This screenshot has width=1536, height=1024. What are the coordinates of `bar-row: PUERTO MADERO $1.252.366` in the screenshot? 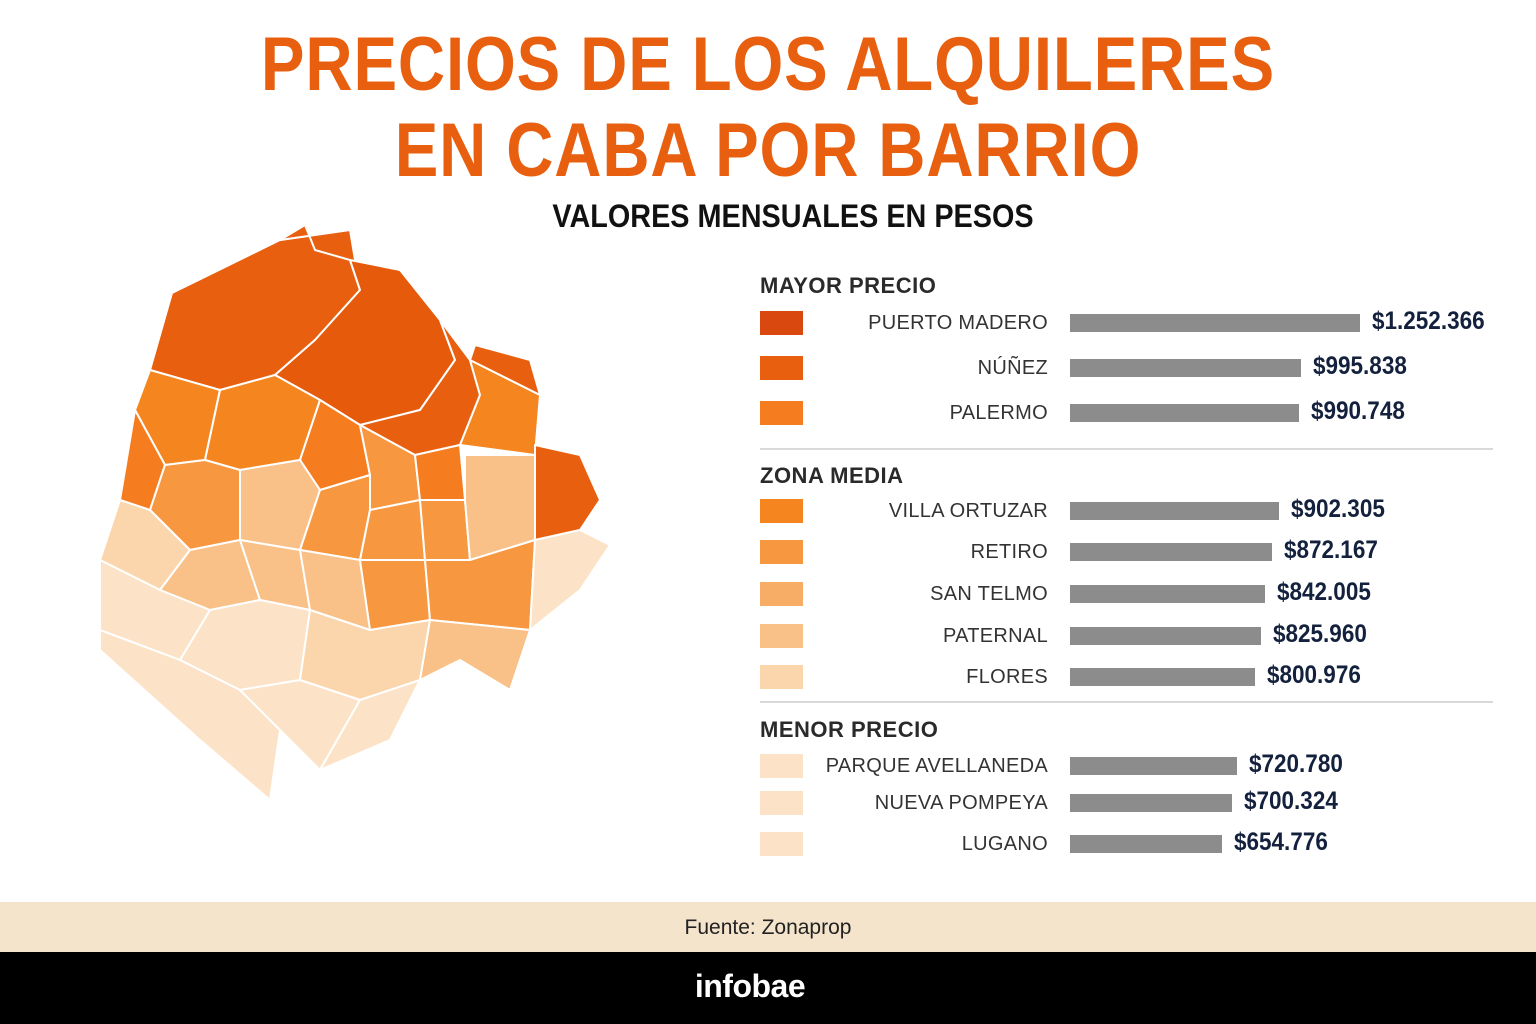 It's located at (1140, 322).